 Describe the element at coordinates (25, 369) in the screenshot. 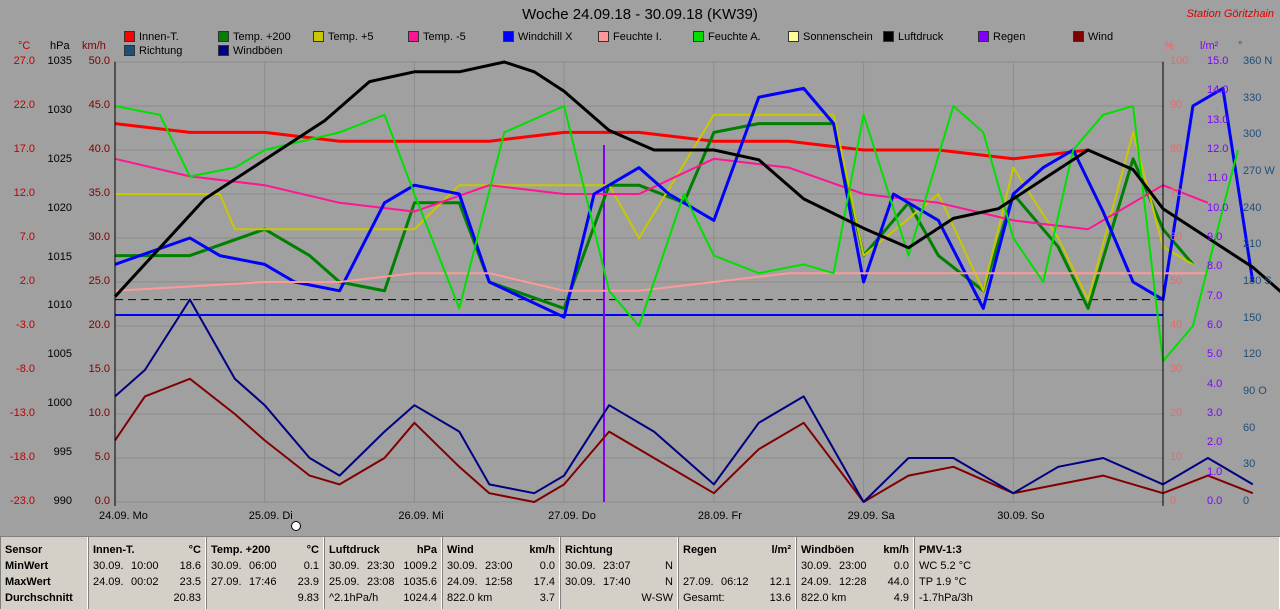

I see `tick-label-celsius: -8.0` at that location.